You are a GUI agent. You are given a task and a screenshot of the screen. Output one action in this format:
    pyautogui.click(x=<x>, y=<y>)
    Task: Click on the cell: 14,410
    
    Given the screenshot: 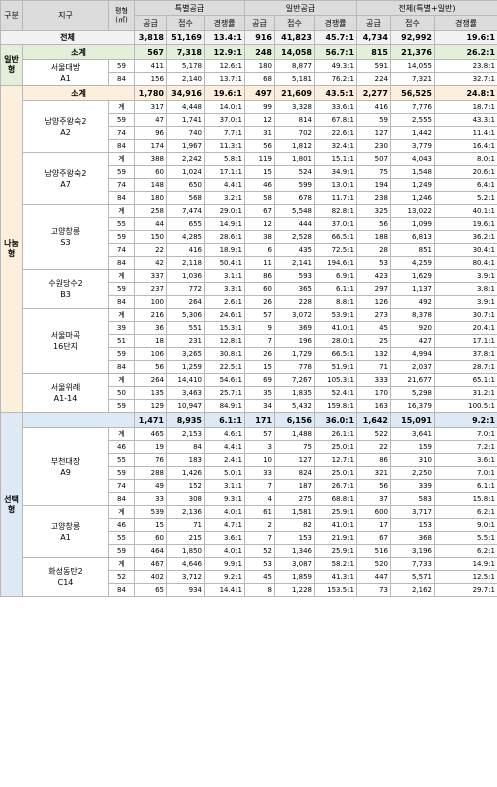 What is the action you would take?
    pyautogui.click(x=185, y=380)
    